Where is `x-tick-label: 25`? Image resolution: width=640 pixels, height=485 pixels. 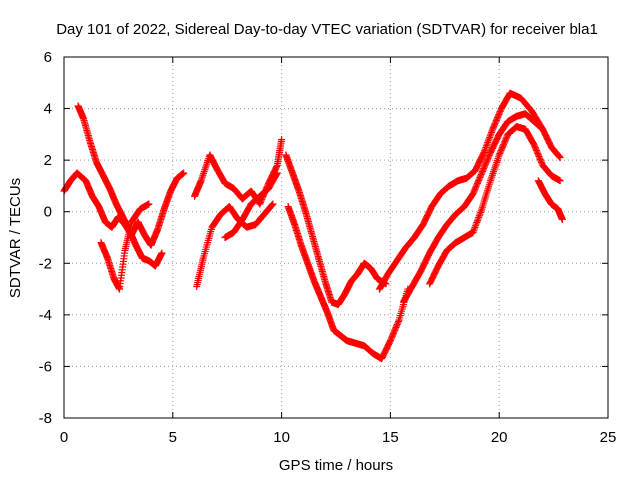
x-tick-label: 25 is located at coordinates (608, 437).